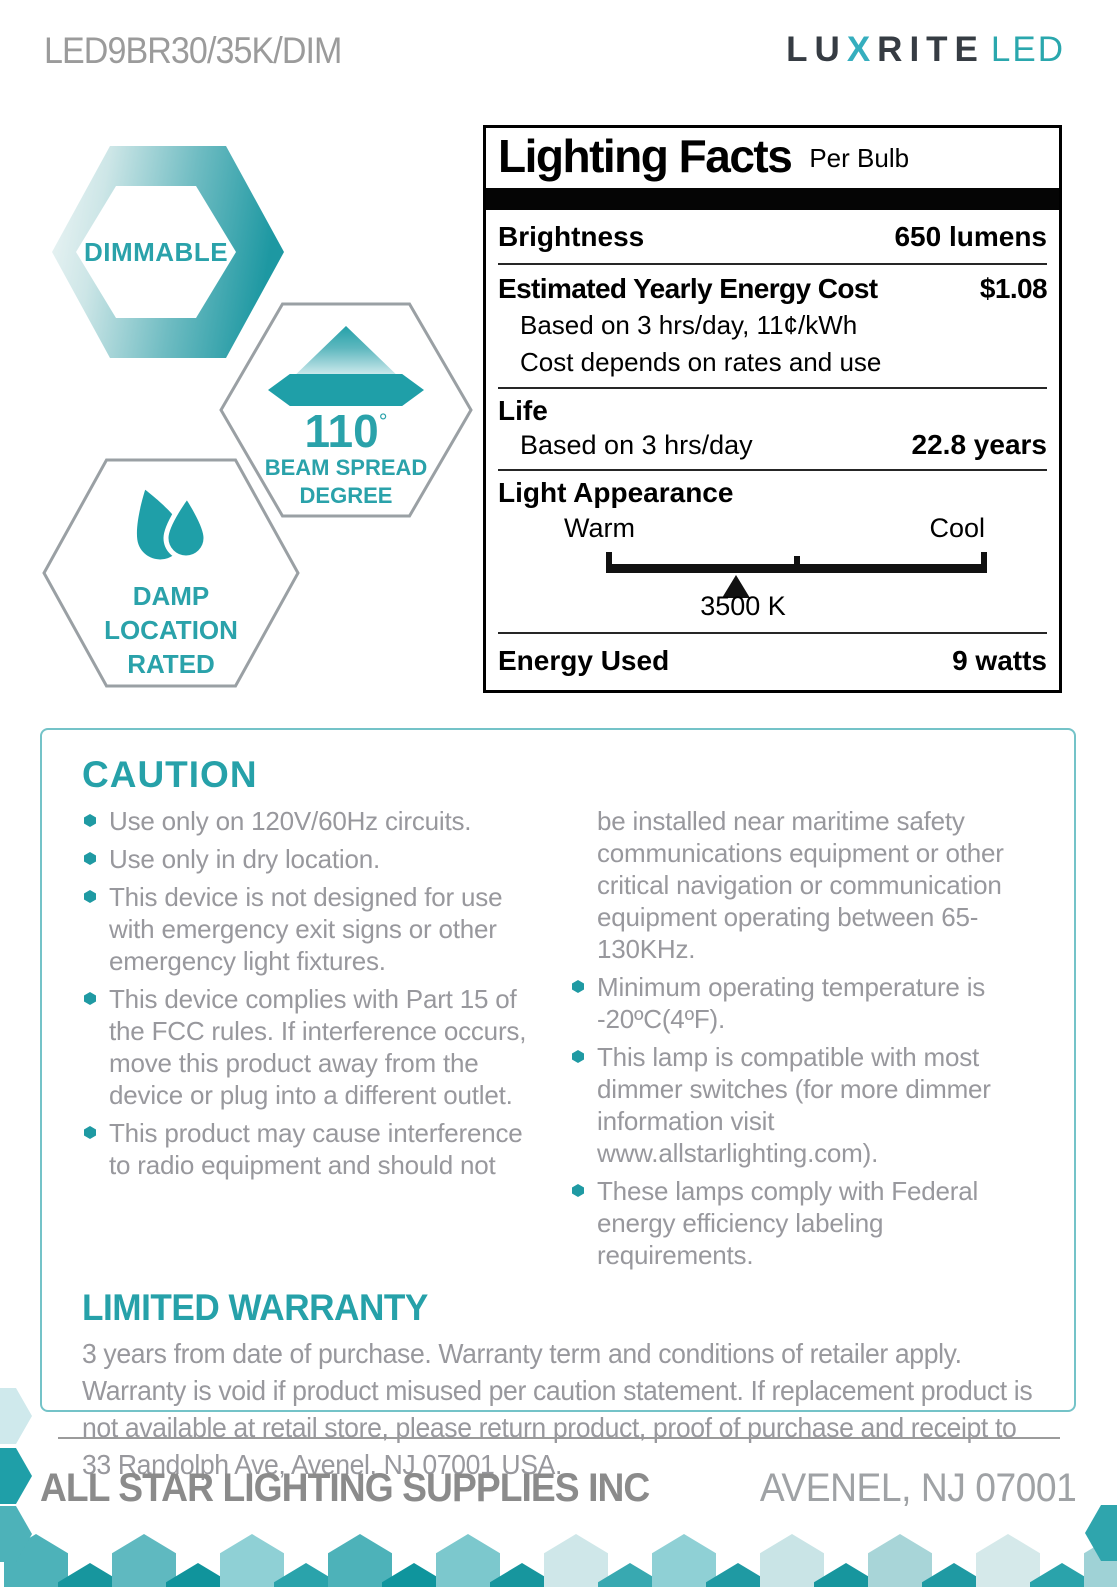  What do you see at coordinates (957, 527) in the screenshot?
I see `cool-label: Cool` at bounding box center [957, 527].